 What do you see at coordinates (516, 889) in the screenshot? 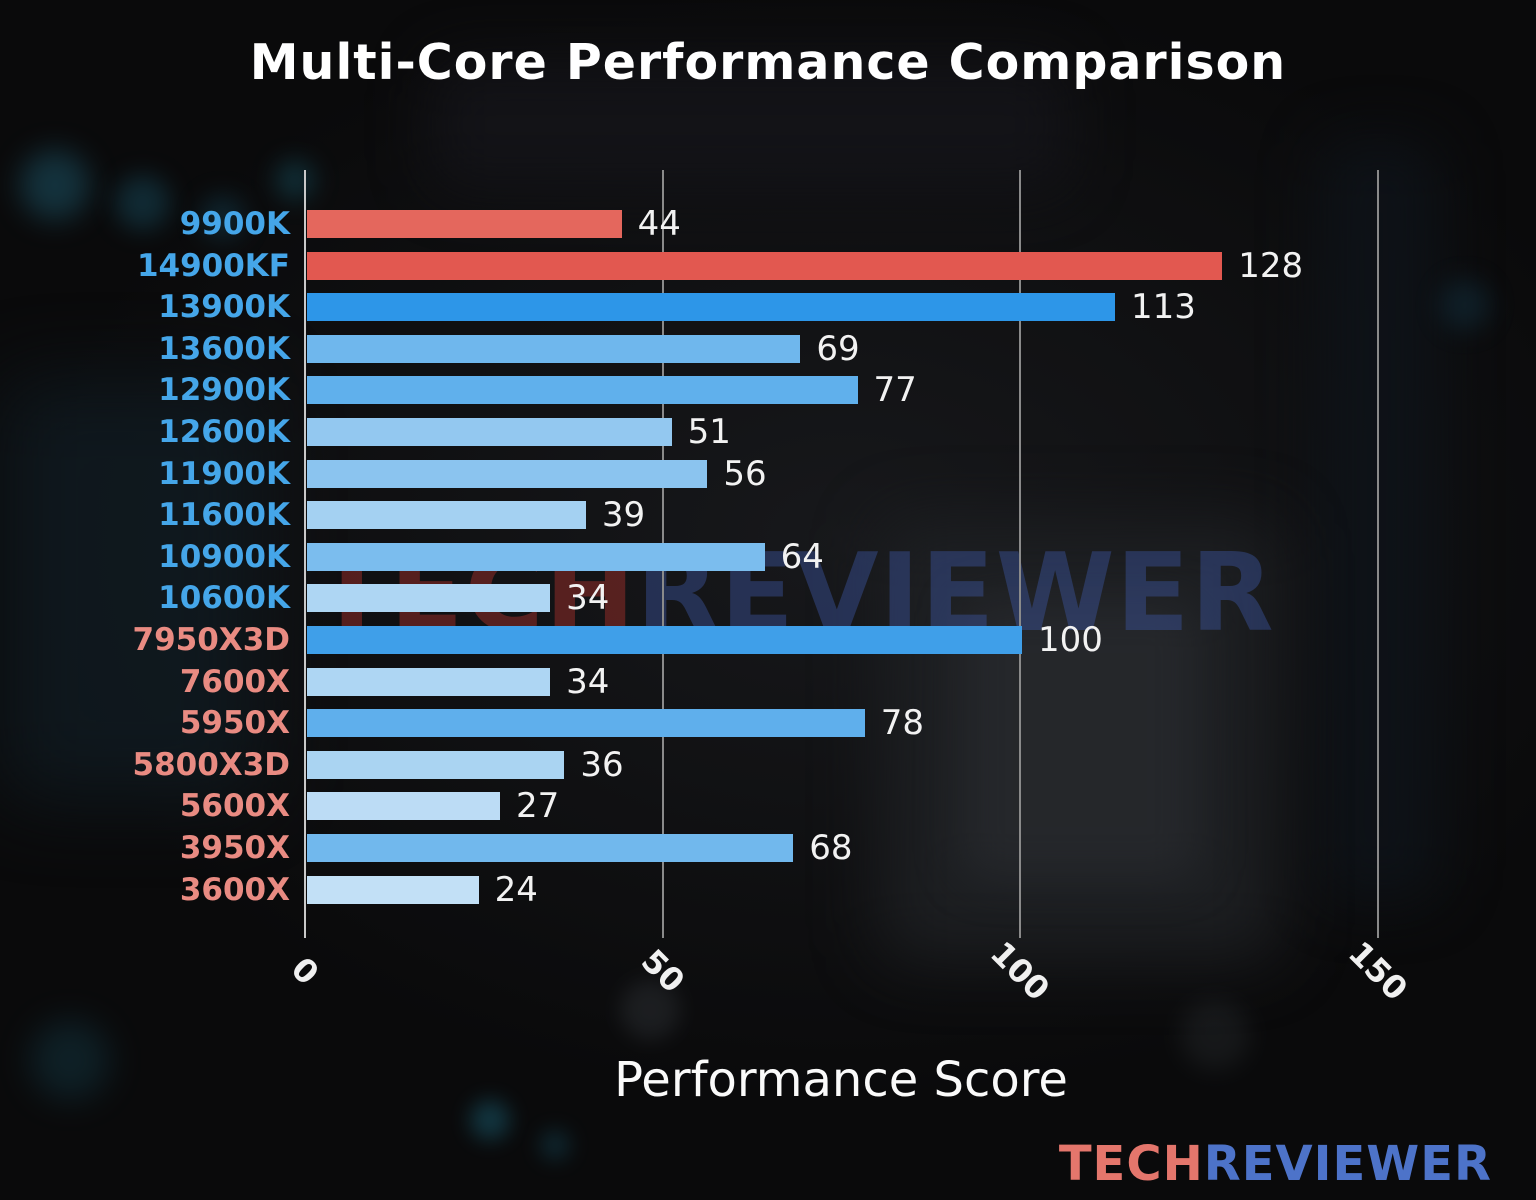
I see `value-label: 24` at bounding box center [516, 889].